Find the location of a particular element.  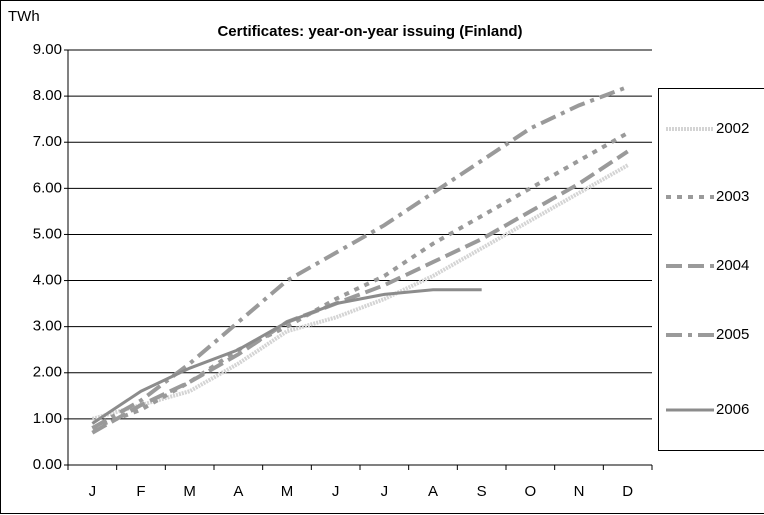

y-tick-label: 9.00 is located at coordinates (47, 49).